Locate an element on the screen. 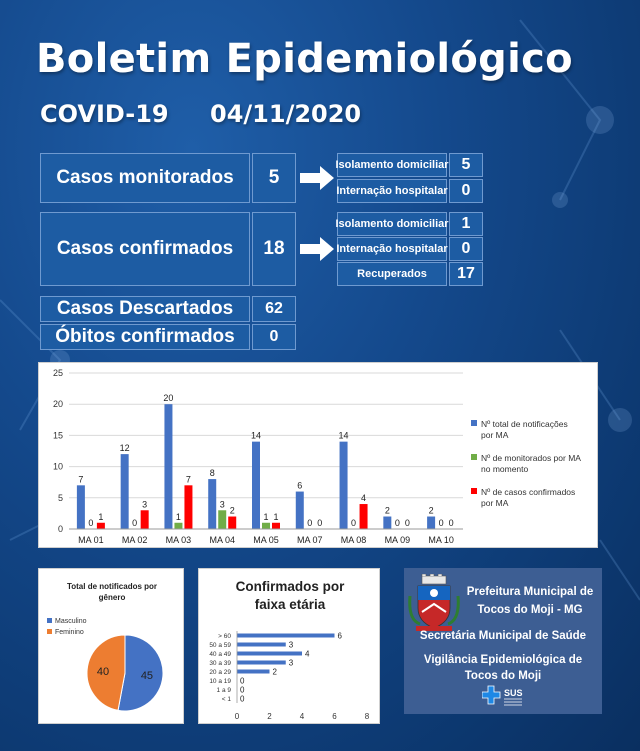  monitored-cases-value: 5 is located at coordinates (274, 178).